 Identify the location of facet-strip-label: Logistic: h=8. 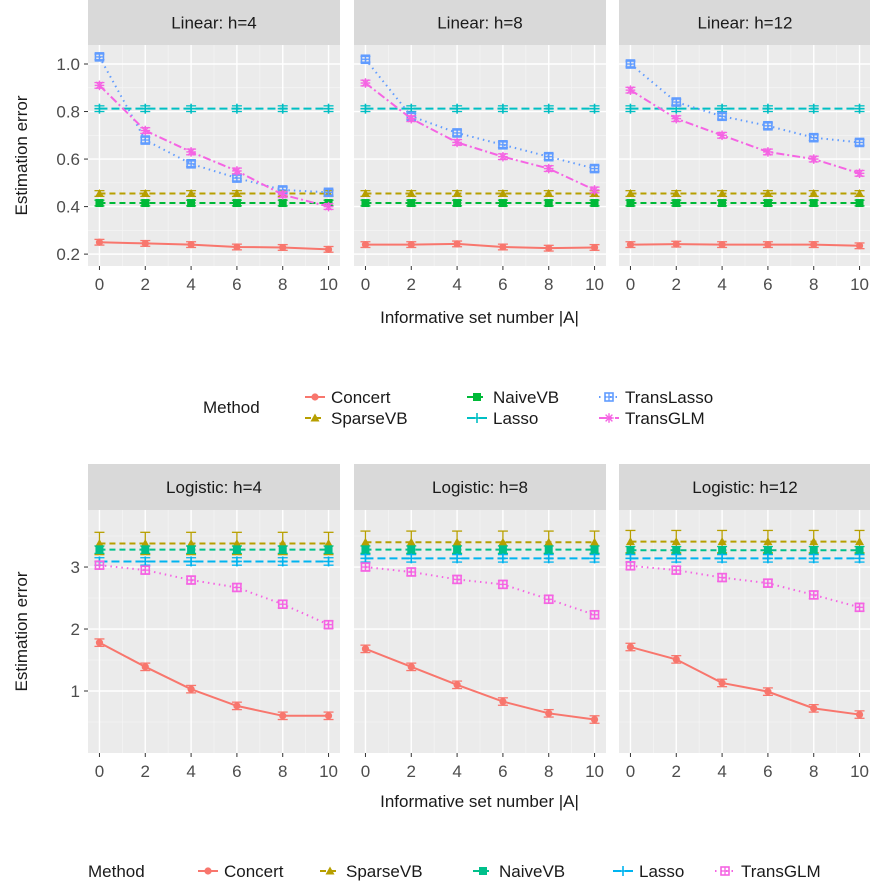
(480, 487).